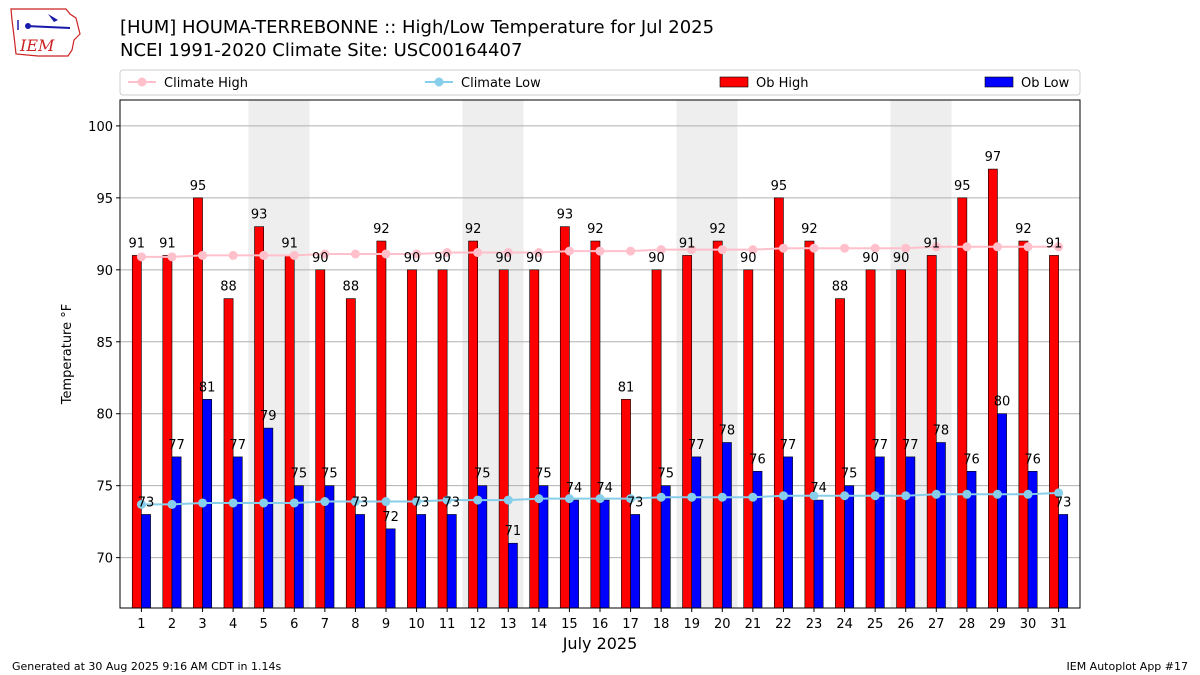  I want to click on ob-low-label-31: 73, so click(1063, 502).